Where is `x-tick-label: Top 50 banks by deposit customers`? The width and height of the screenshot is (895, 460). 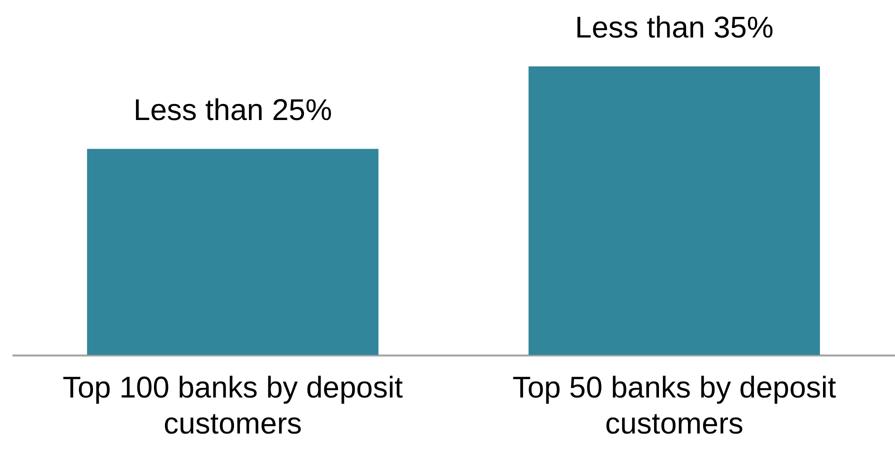
x-tick-label: Top 50 banks by deposit customers is located at coordinates (674, 406).